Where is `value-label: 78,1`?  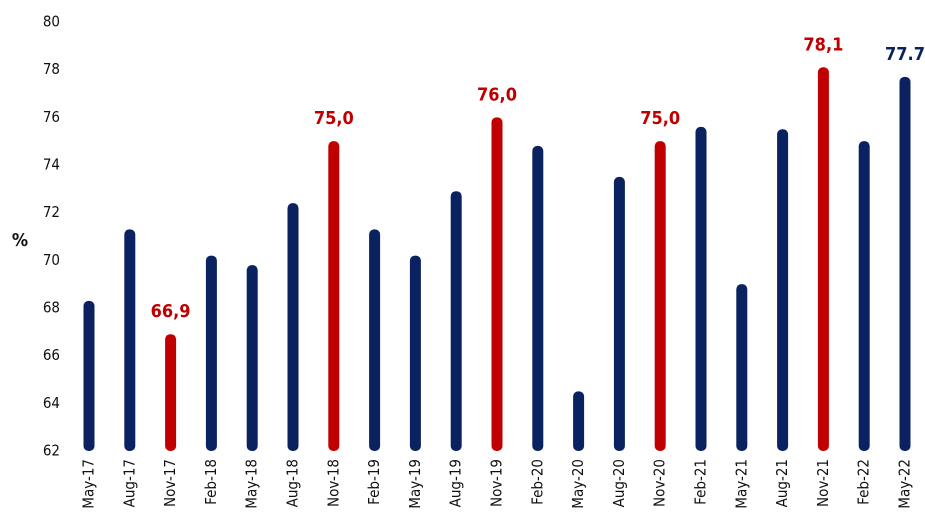 value-label: 78,1 is located at coordinates (823, 44).